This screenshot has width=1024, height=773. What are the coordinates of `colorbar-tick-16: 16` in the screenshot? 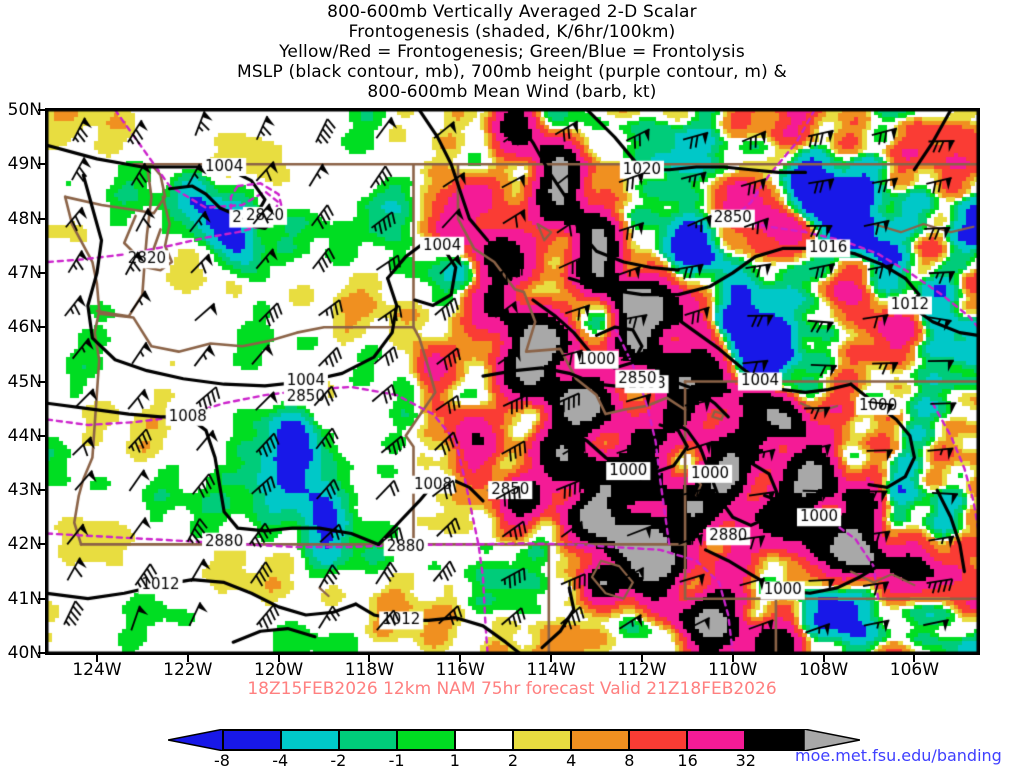 It's located at (687, 760).